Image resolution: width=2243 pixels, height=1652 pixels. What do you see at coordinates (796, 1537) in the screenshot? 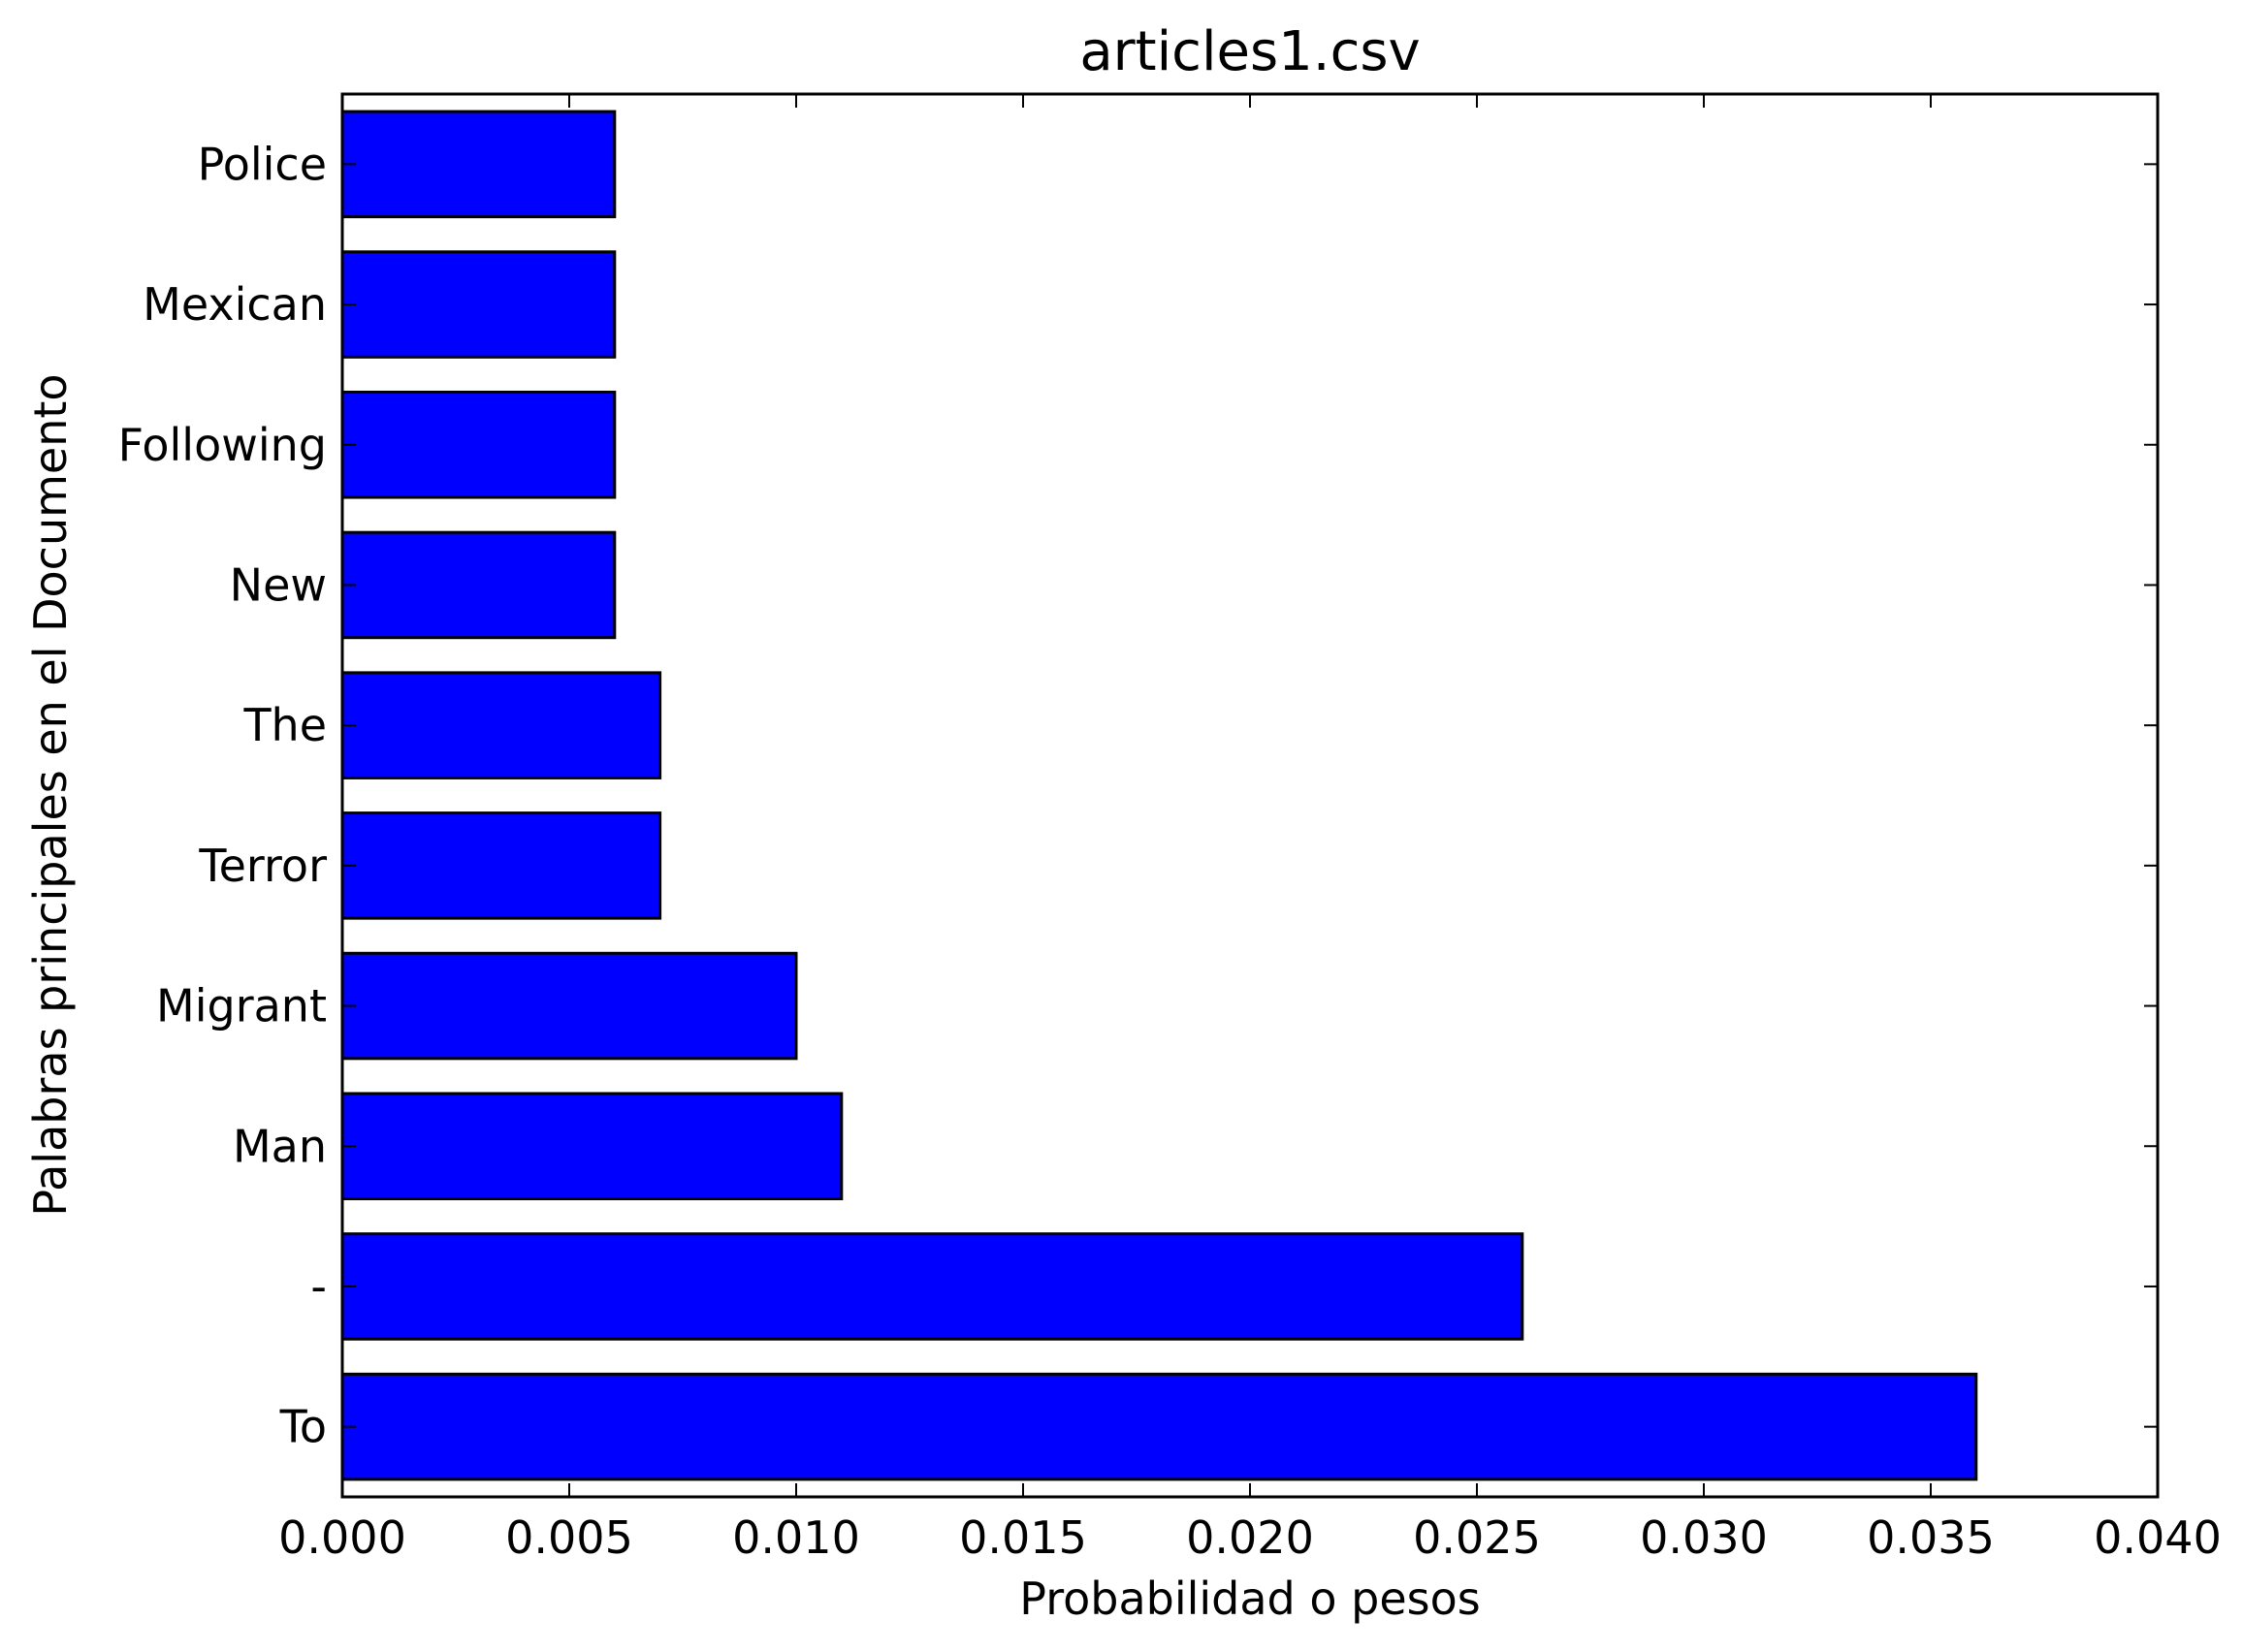
I see `x-tick-label: 0.010` at bounding box center [796, 1537].